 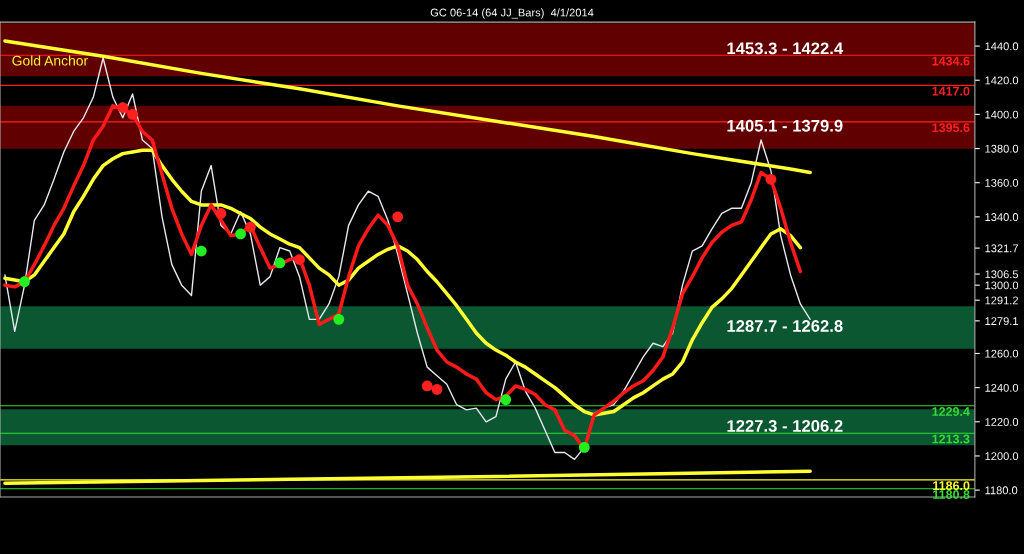 I want to click on y-tick-label: 1260.0, so click(x=1002, y=353).